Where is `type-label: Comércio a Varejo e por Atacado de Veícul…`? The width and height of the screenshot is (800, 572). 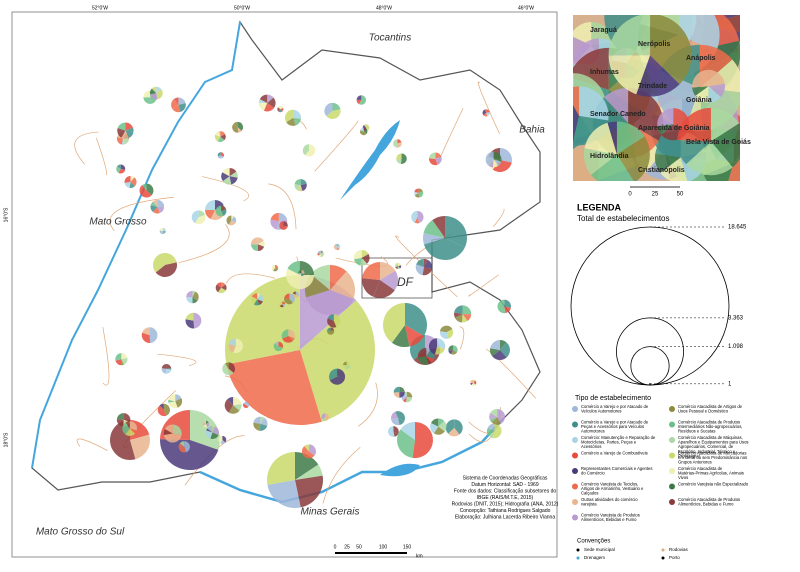
type-label: Comércio a Varejo e por Atacado de Veícul… is located at coordinates (615, 409).